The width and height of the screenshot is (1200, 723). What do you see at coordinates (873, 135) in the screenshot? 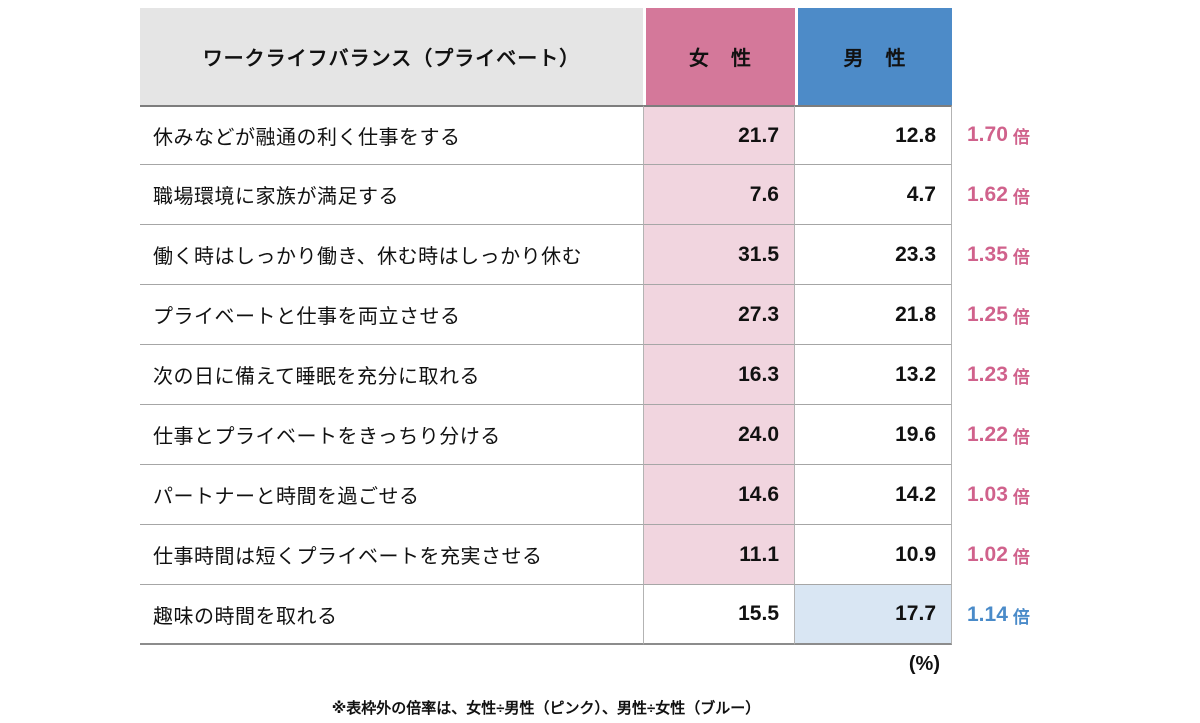
I see `male-value: 12.8` at bounding box center [873, 135].